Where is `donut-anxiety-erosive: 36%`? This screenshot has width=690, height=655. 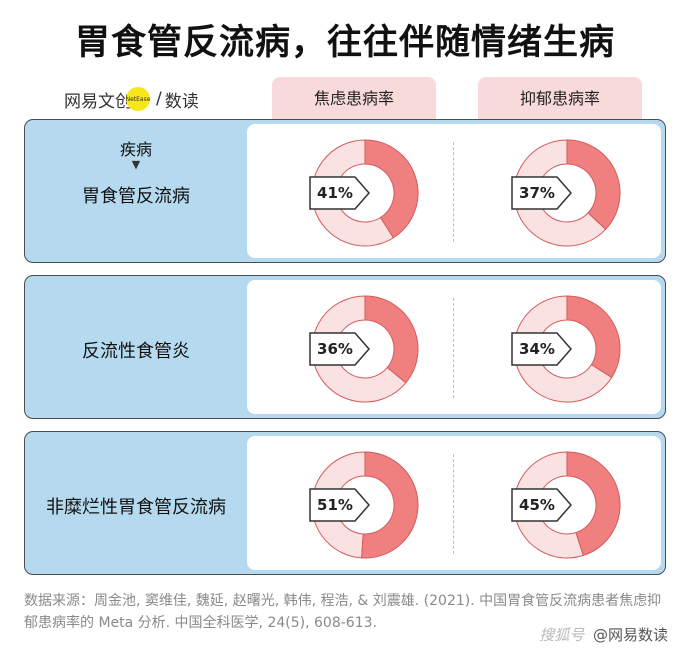
donut-anxiety-erosive: 36% is located at coordinates (365, 349).